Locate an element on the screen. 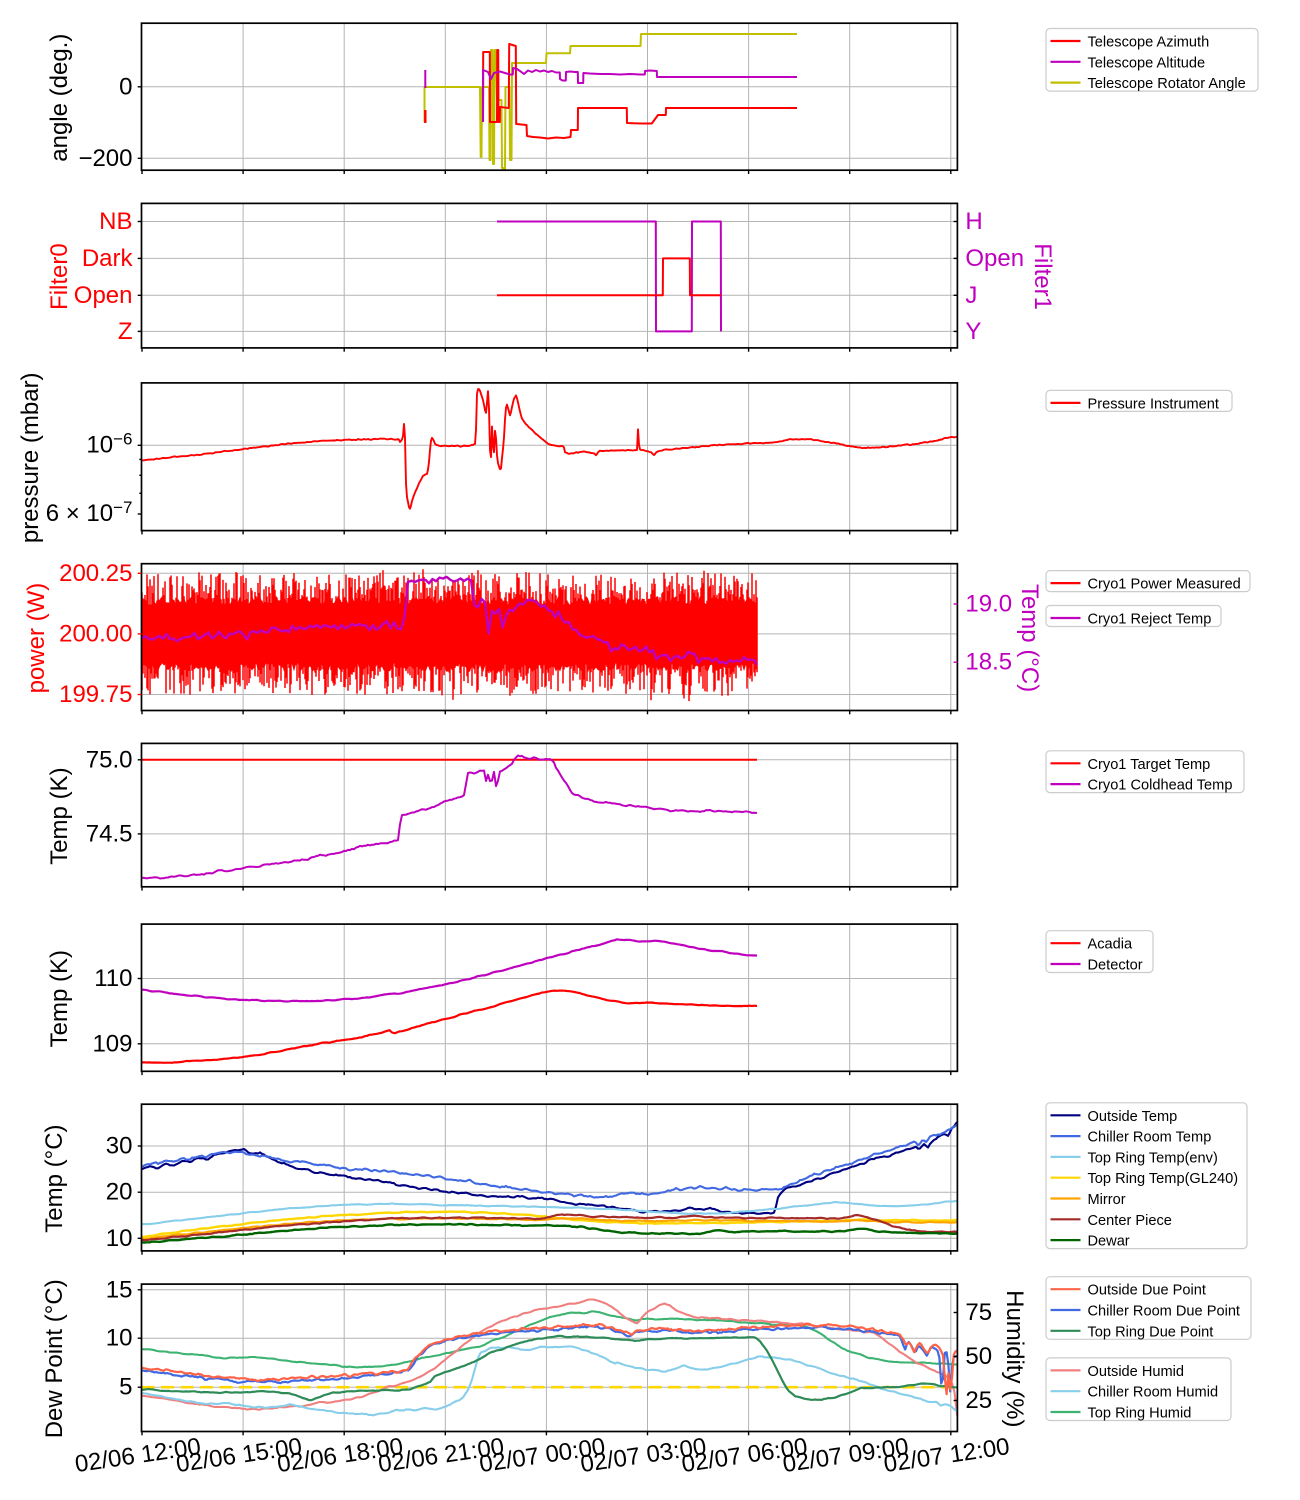  svg-text: Chiller Room Temp is located at coordinates (1150, 1138).